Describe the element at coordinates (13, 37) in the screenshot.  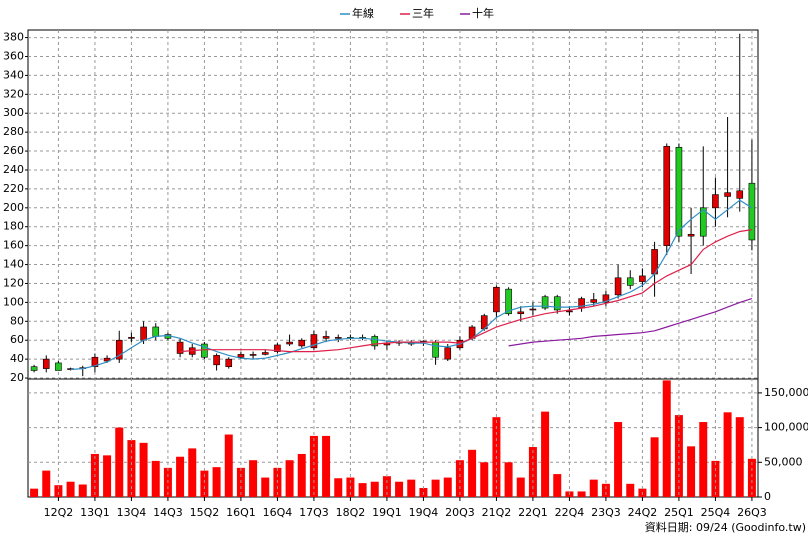
I see `y-tick-label: 380` at that location.